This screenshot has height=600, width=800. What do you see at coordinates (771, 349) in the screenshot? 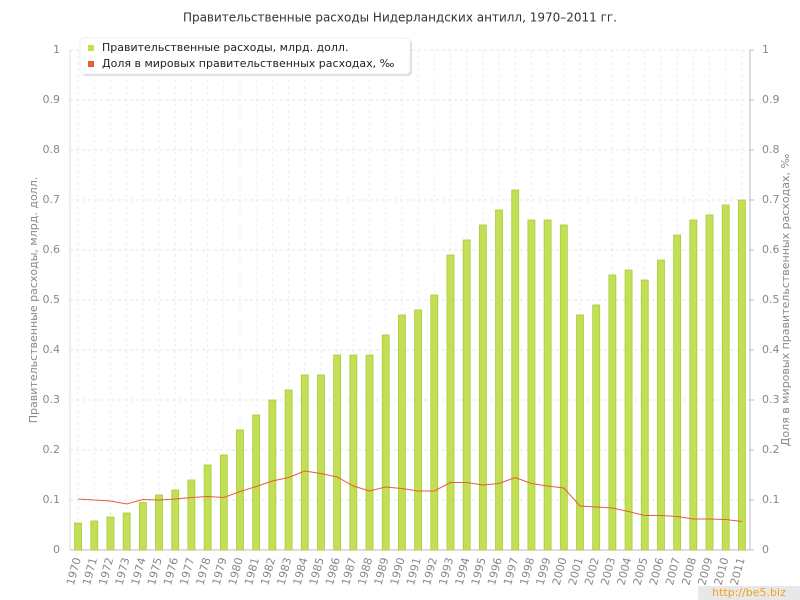
I see `y2-tick-label: 0.4` at bounding box center [771, 349].